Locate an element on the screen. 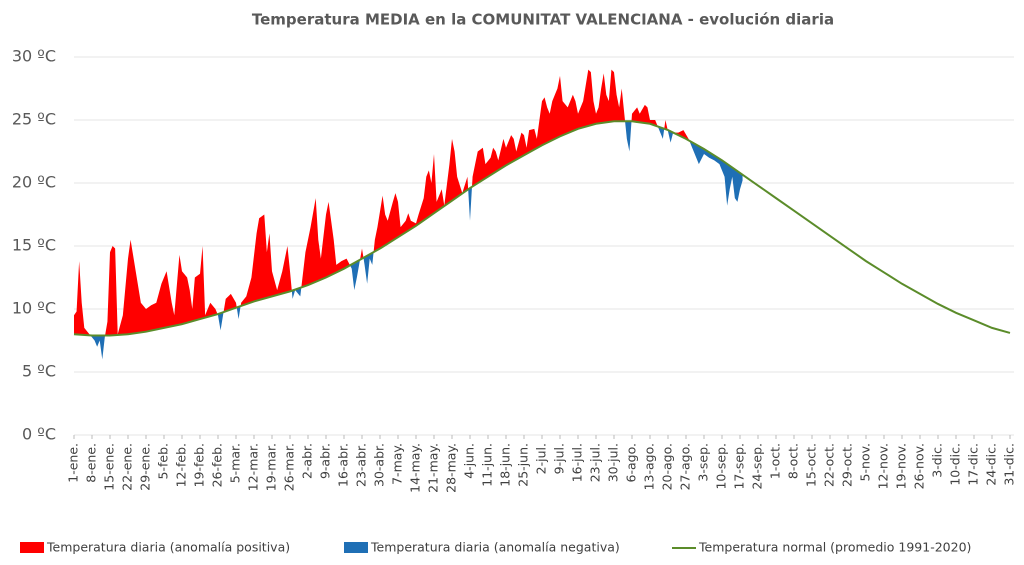 This screenshot has width=1024, height=565. x-tick-label: 8-ene. is located at coordinates (91, 463).